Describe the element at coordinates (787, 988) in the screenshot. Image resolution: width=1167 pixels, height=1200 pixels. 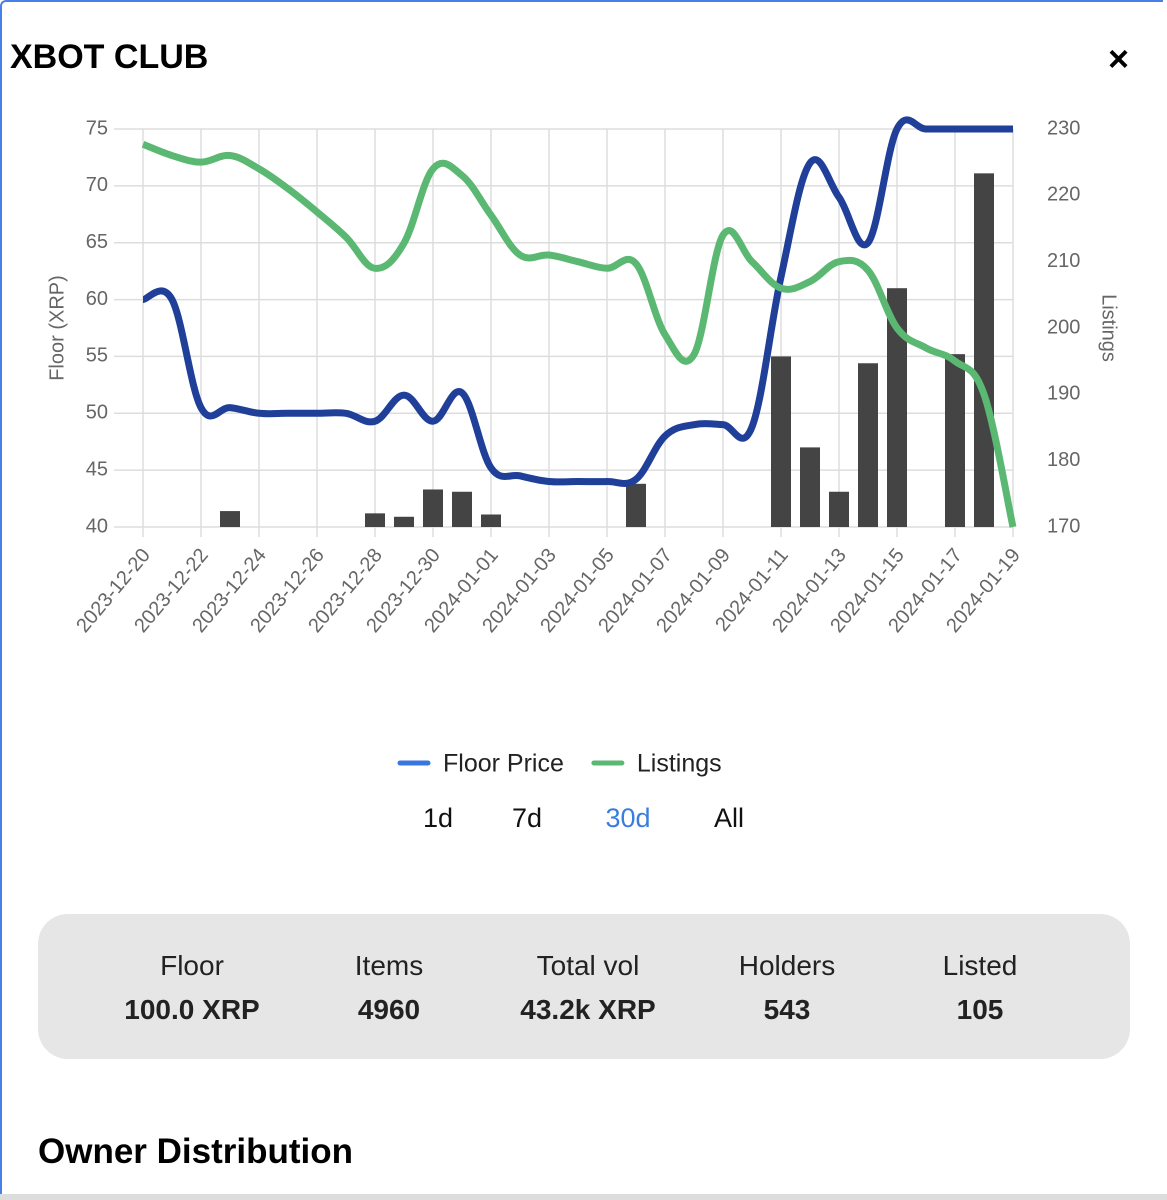
I see `stat: Holders 543` at that location.